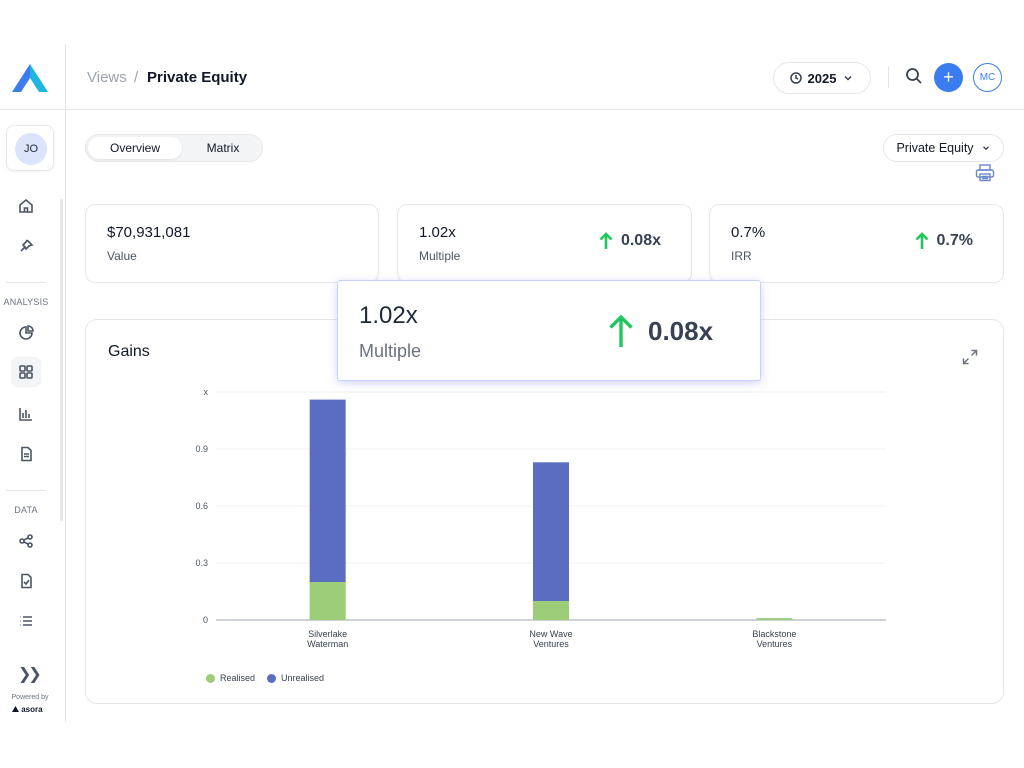  Describe the element at coordinates (26, 581) in the screenshot. I see `checked-file-icon` at that location.